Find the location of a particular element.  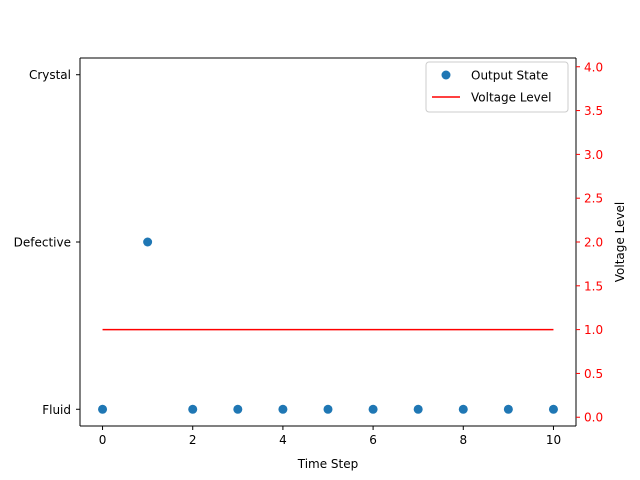

left-tick-label: Crystal is located at coordinates (50, 75).